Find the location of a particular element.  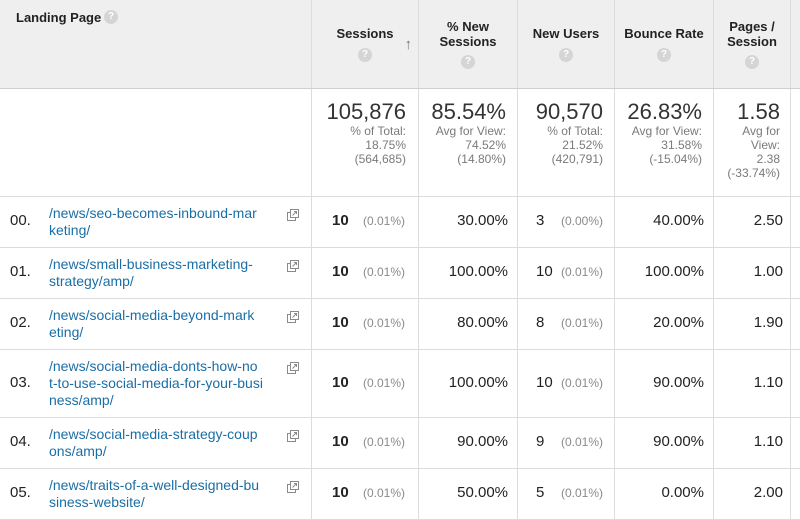

new-users-value: 8 is located at coordinates (540, 322).